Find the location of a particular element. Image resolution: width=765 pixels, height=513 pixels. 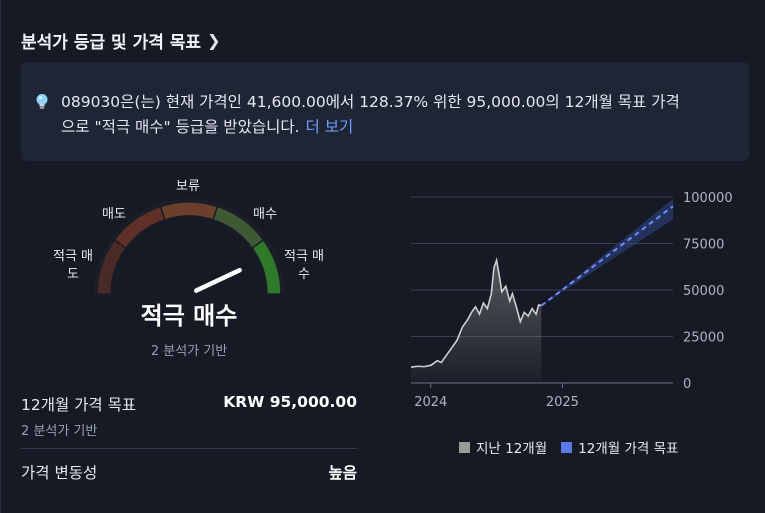

legend-swatch-past is located at coordinates (464, 447).